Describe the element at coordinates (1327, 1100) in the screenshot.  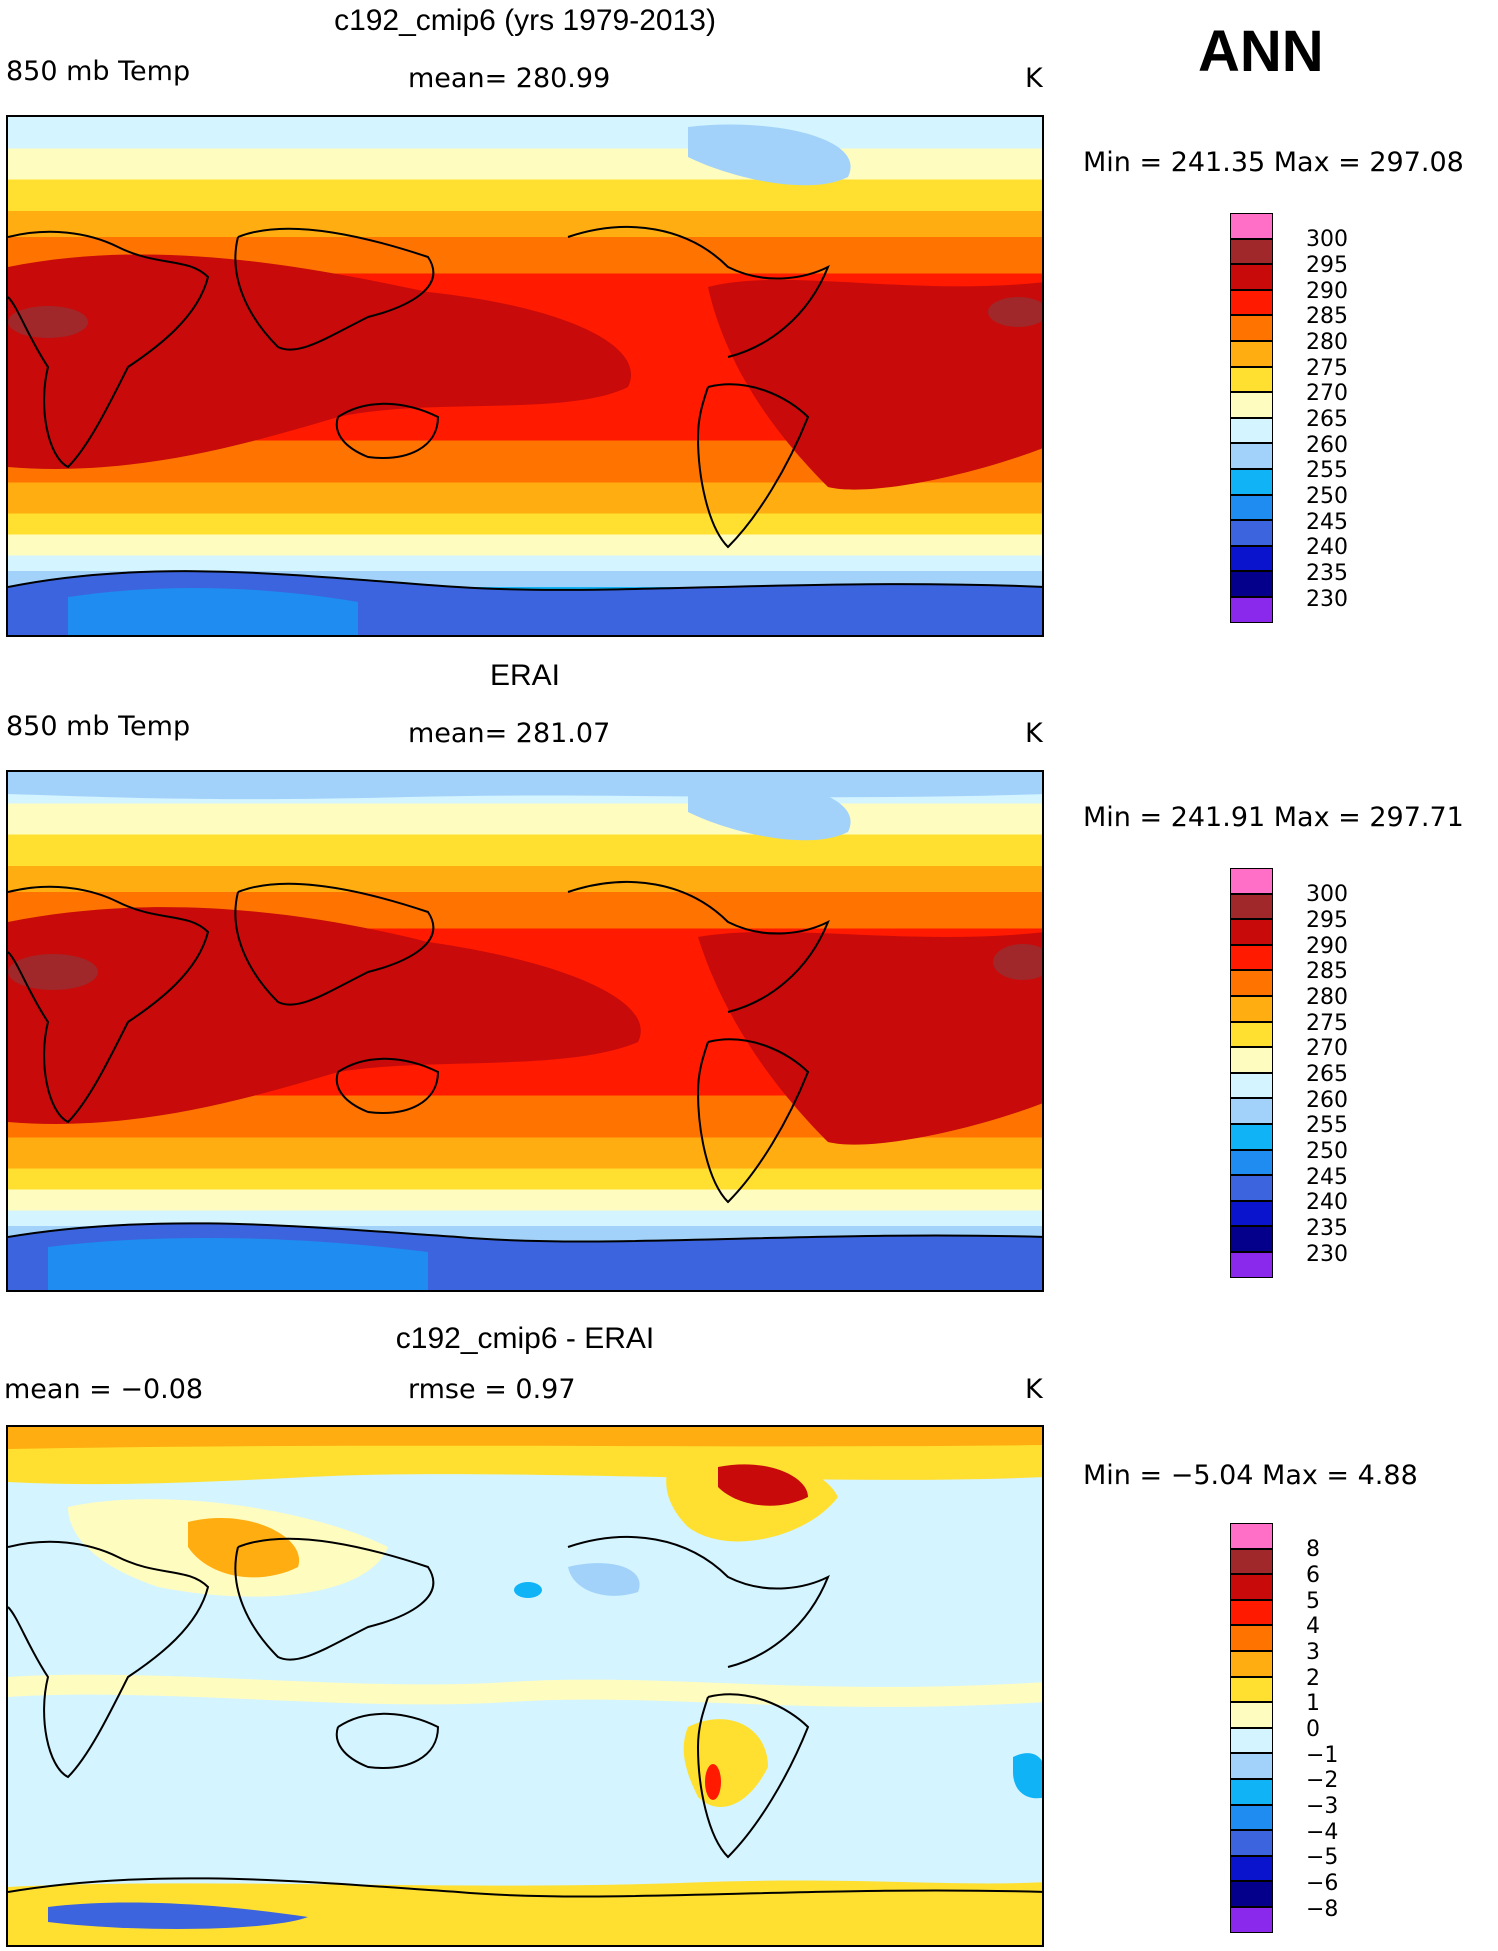
I see `panel2-legend-label: 260` at that location.